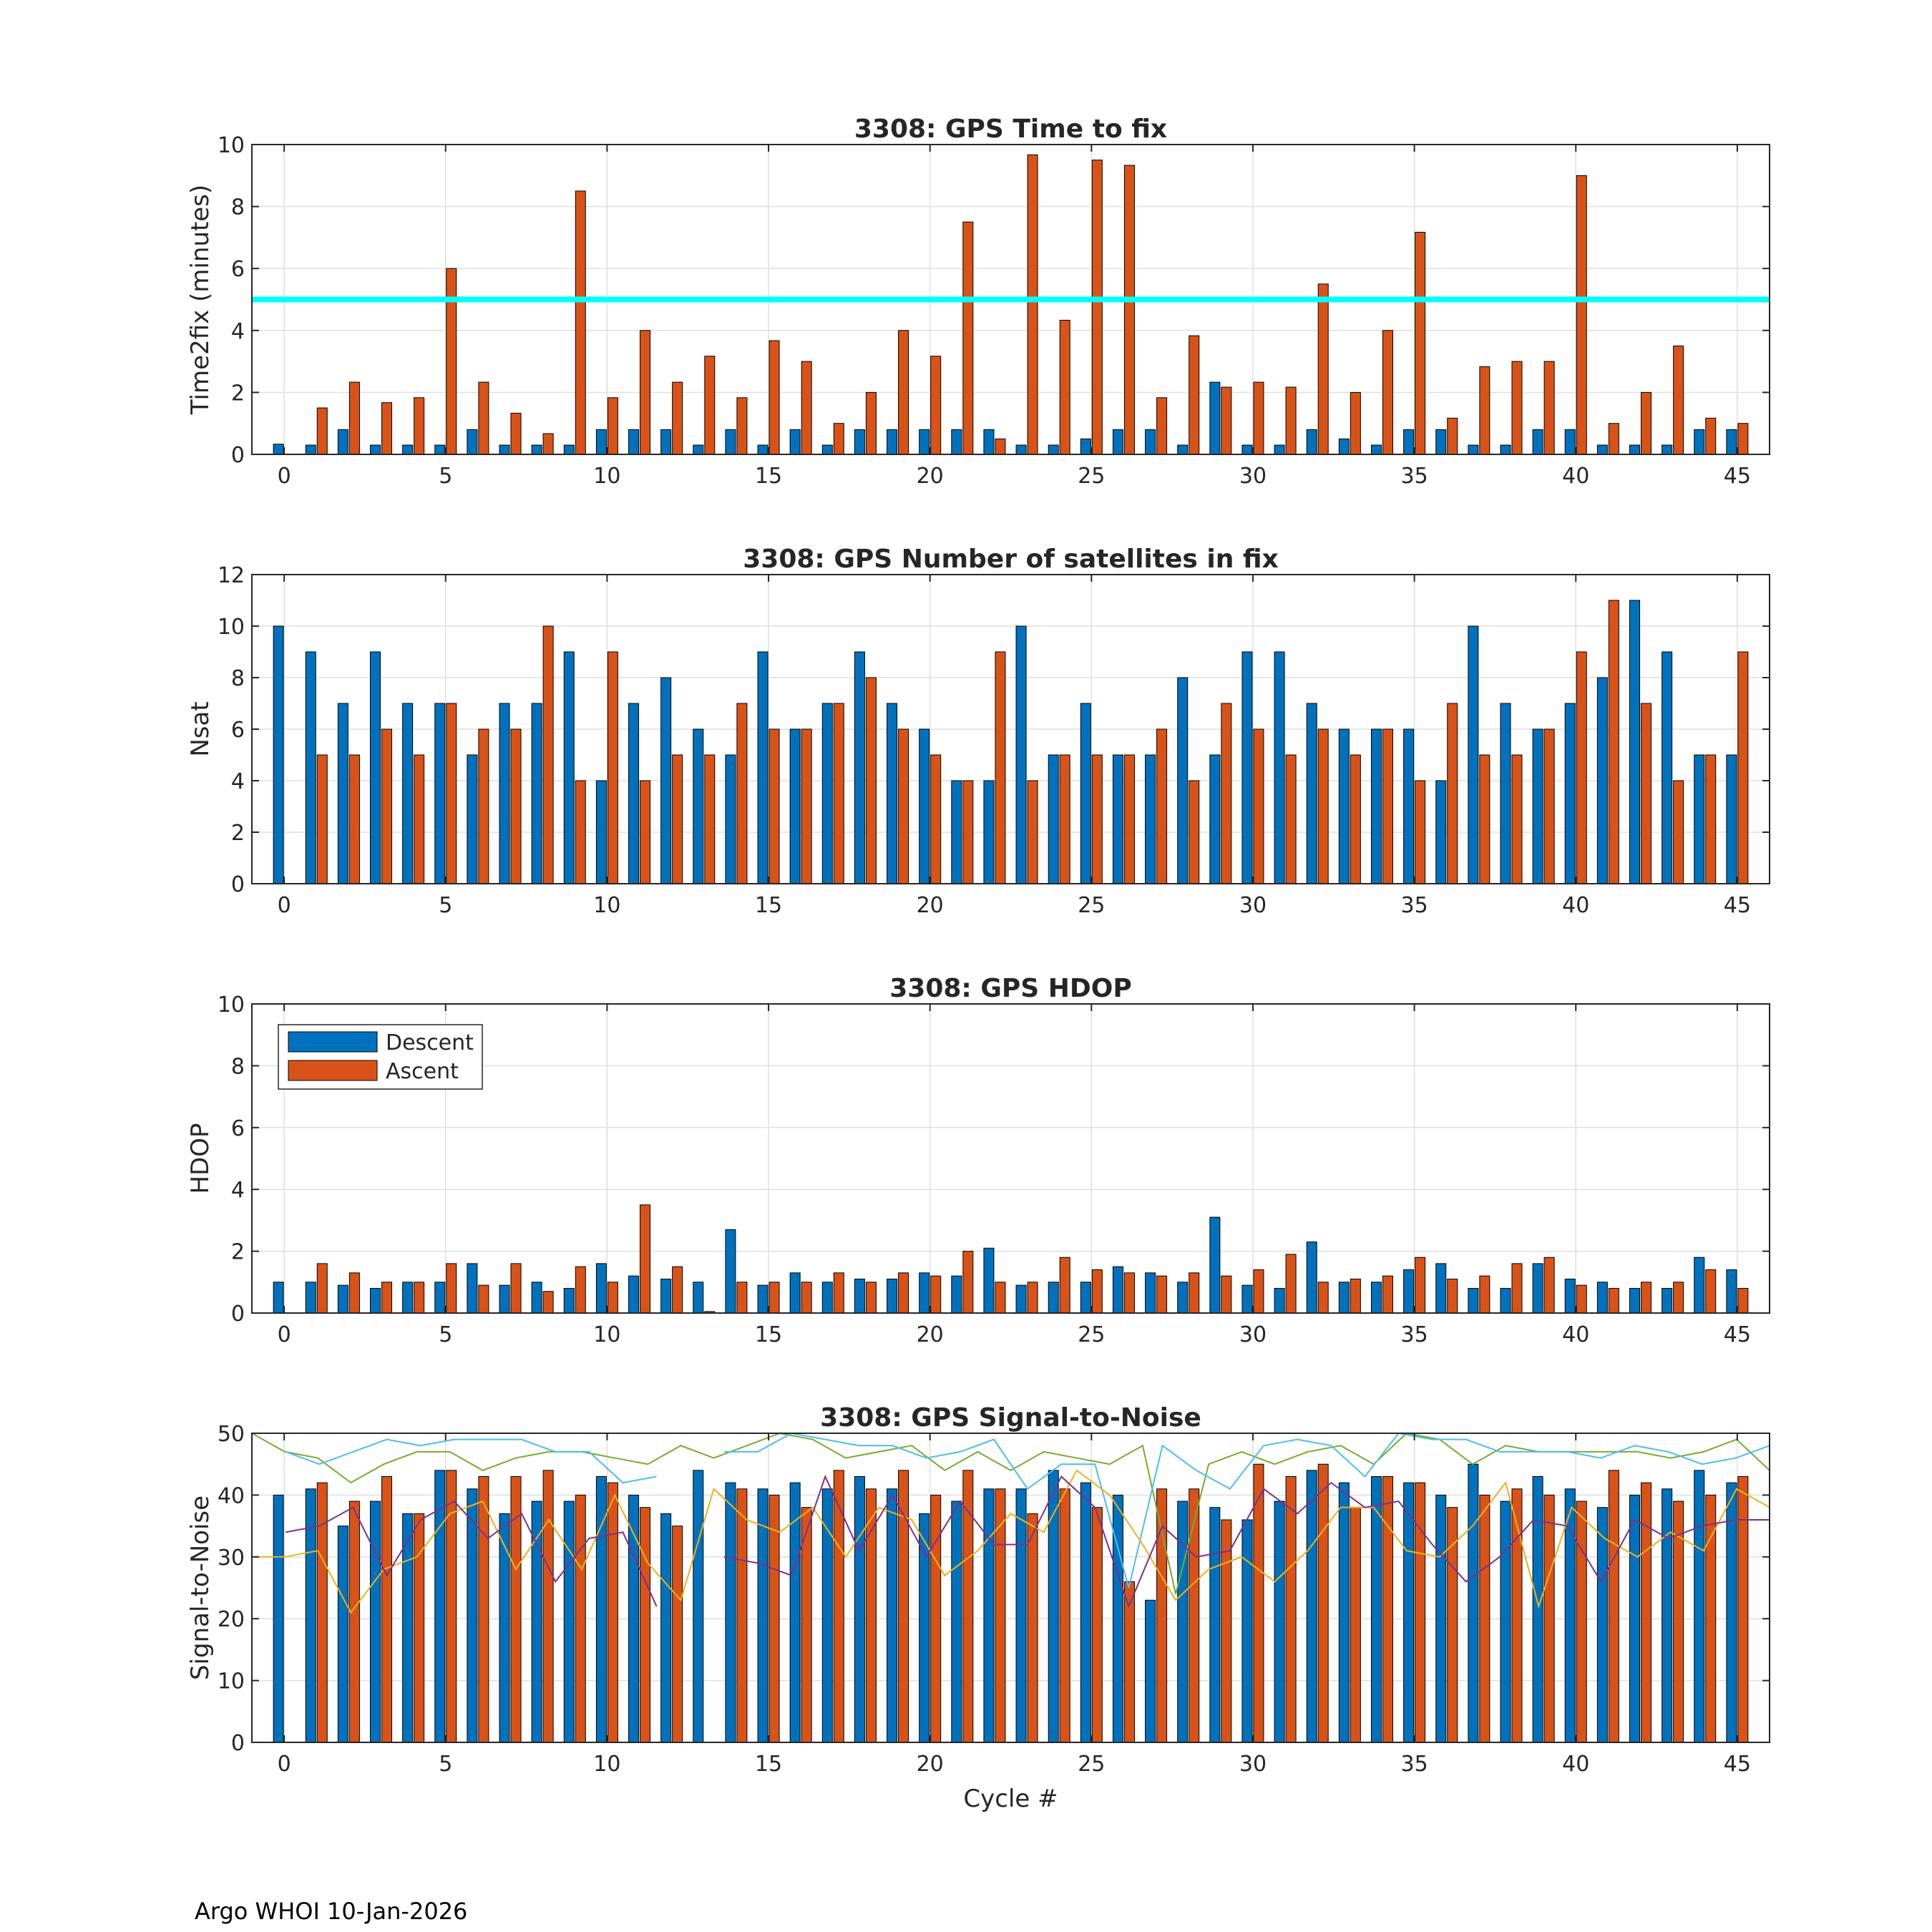 This screenshot has height=1932, width=1932. What do you see at coordinates (200, 728) in the screenshot?
I see `y-axis-label: Nsat` at bounding box center [200, 728].